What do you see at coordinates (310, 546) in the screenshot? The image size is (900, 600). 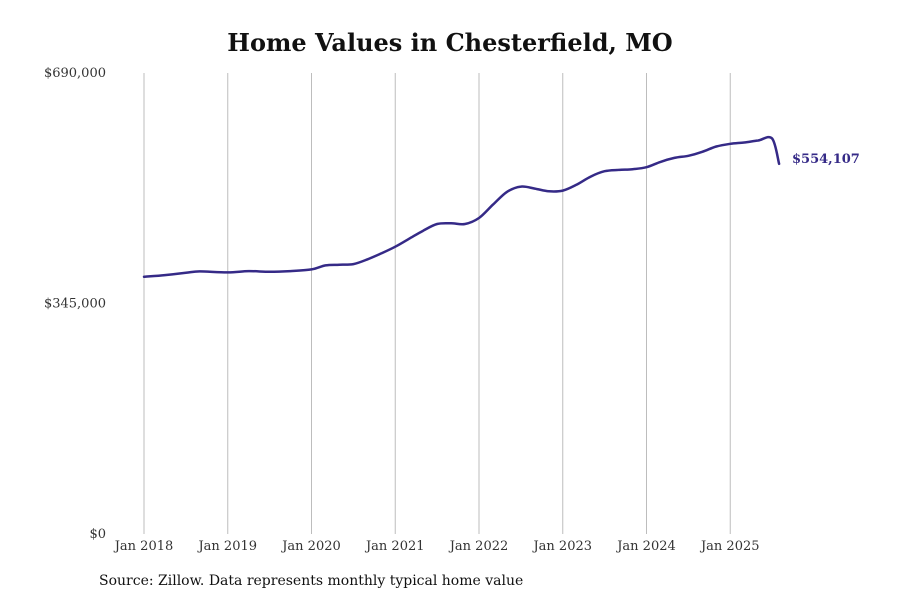 I see `x-tick-label: Jan 2020` at bounding box center [310, 546].